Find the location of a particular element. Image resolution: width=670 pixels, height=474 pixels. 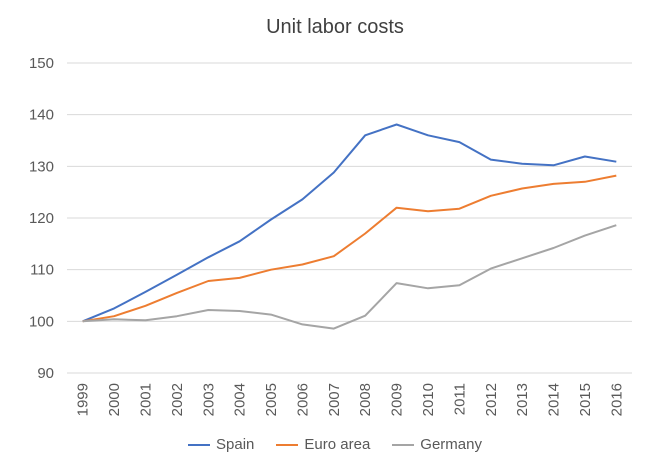

x-tick-label: 2010 is located at coordinates (428, 399).